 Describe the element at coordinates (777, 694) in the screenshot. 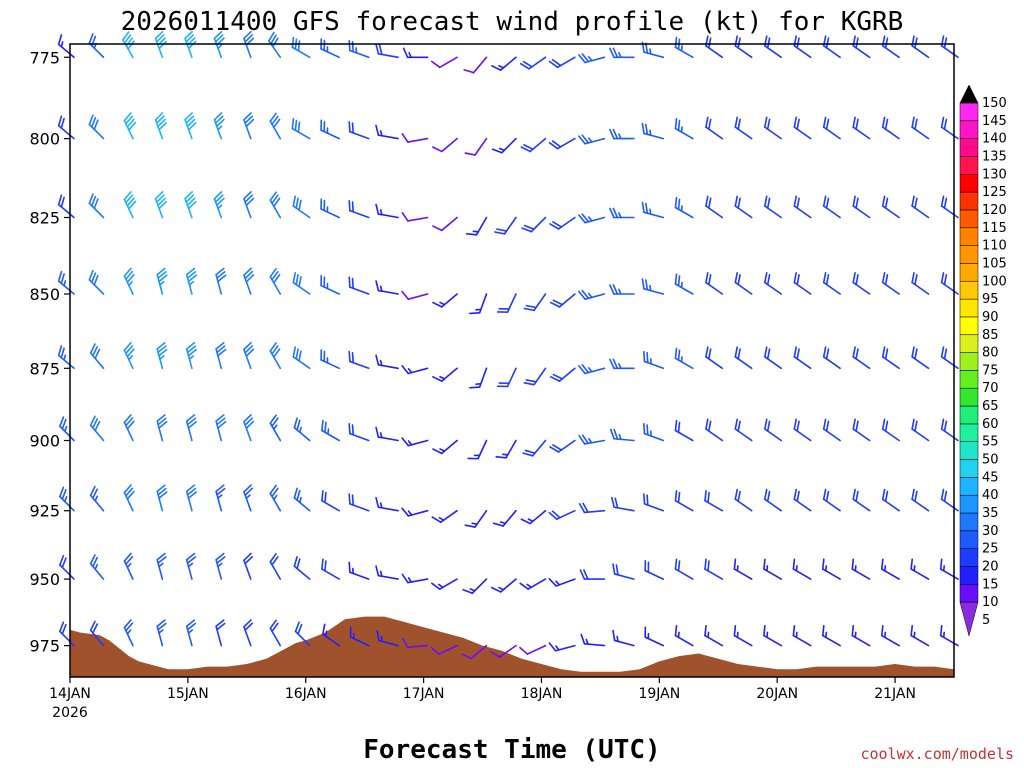

I see `x-tick-label: 20JAN` at that location.